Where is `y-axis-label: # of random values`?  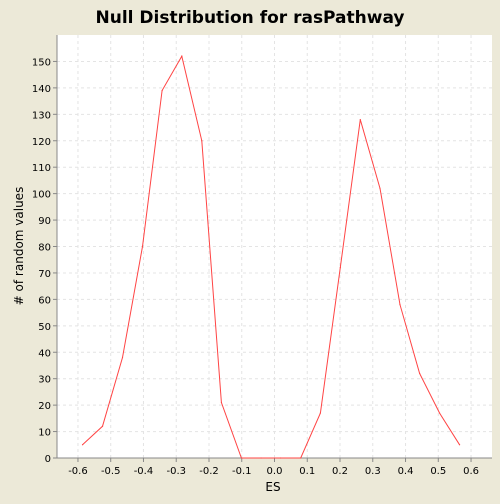
y-axis-label: # of random values is located at coordinates (19, 246).